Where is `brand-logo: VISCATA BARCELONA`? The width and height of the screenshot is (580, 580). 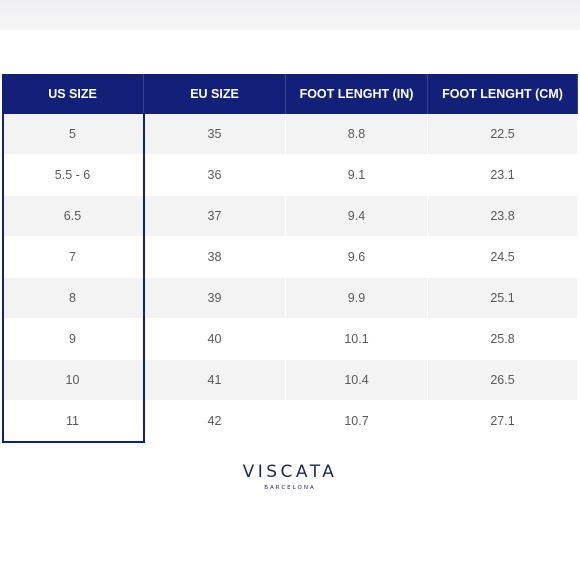
brand-logo: VISCATA BARCELONA is located at coordinates (290, 476).